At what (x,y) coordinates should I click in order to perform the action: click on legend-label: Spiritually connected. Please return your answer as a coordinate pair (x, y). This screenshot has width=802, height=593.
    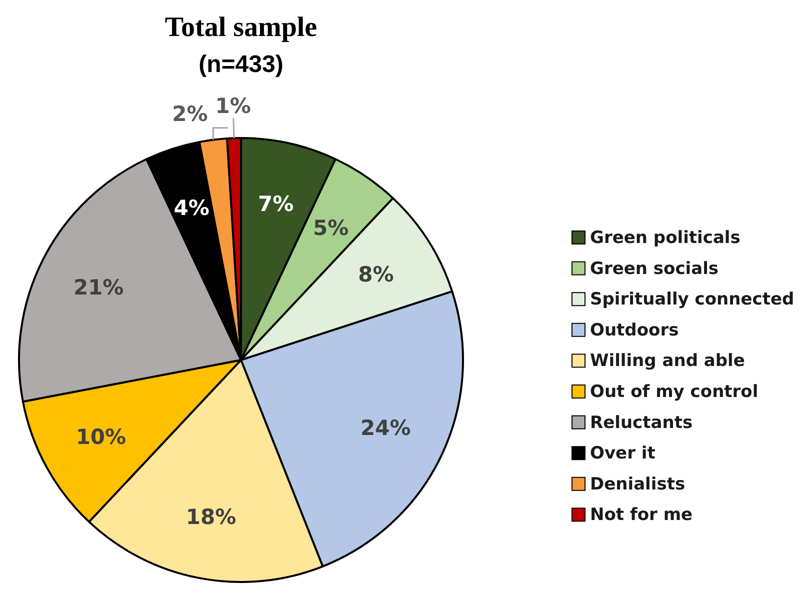
    Looking at the image, I should click on (692, 300).